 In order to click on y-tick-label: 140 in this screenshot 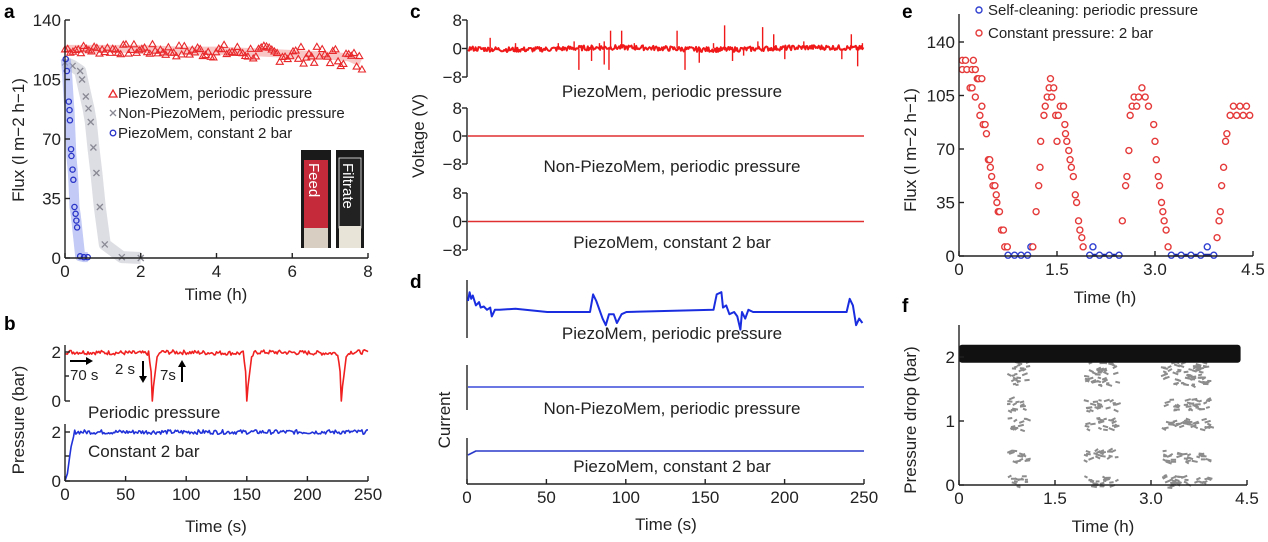, I will do `click(941, 42)`.